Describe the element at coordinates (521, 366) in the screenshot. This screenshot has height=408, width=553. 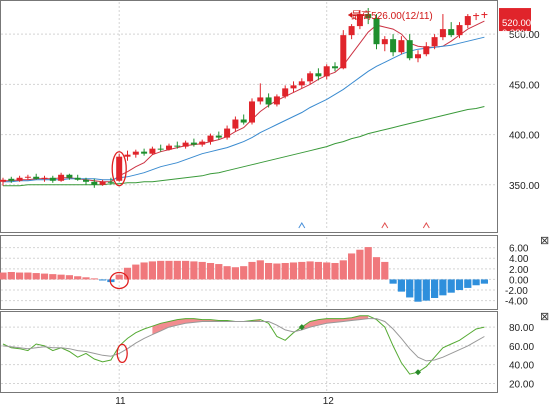
I see `kd-ytick-label: 40.00` at that location.